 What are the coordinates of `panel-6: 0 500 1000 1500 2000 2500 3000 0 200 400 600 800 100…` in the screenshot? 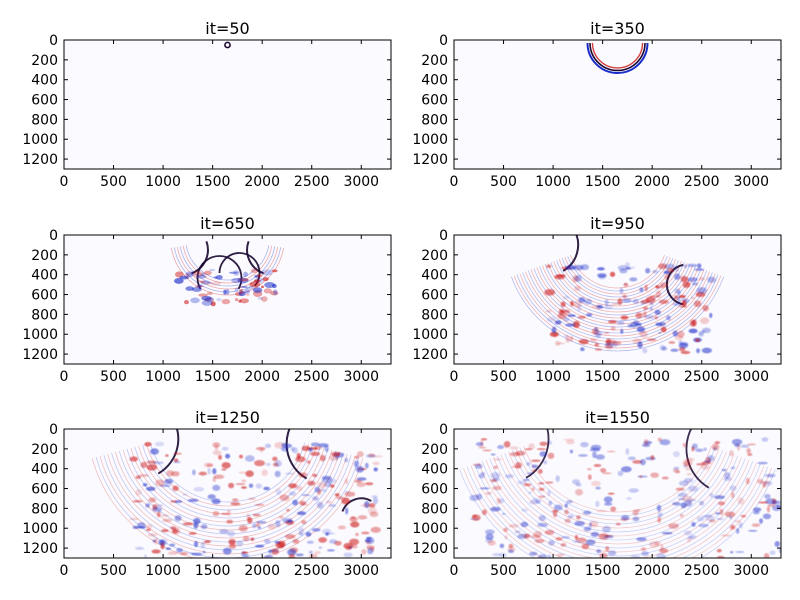 It's located at (597, 493).